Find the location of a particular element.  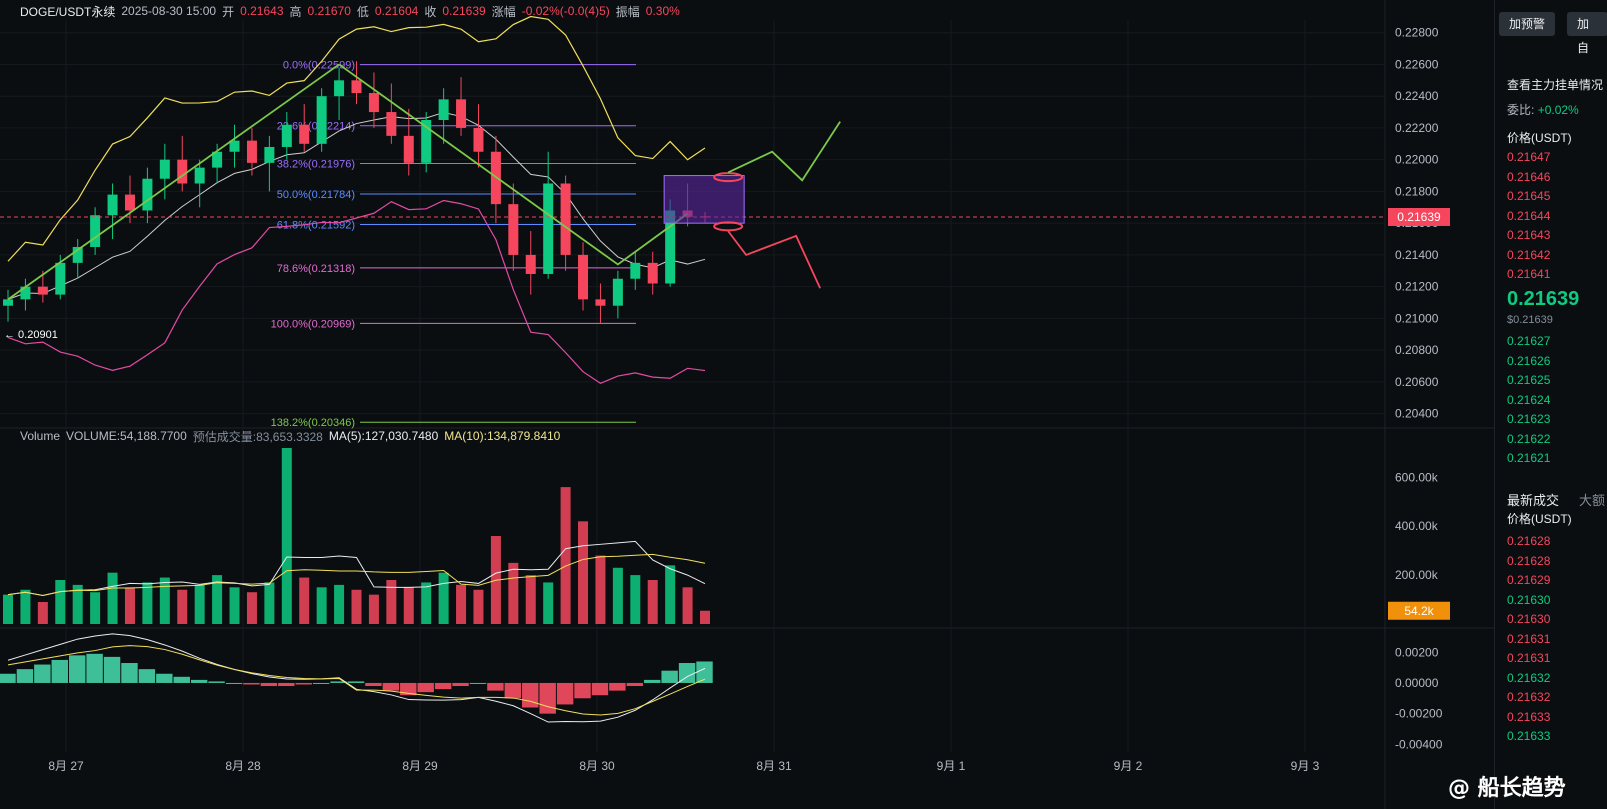

bid-row: 0.21621 is located at coordinates (1529, 458).